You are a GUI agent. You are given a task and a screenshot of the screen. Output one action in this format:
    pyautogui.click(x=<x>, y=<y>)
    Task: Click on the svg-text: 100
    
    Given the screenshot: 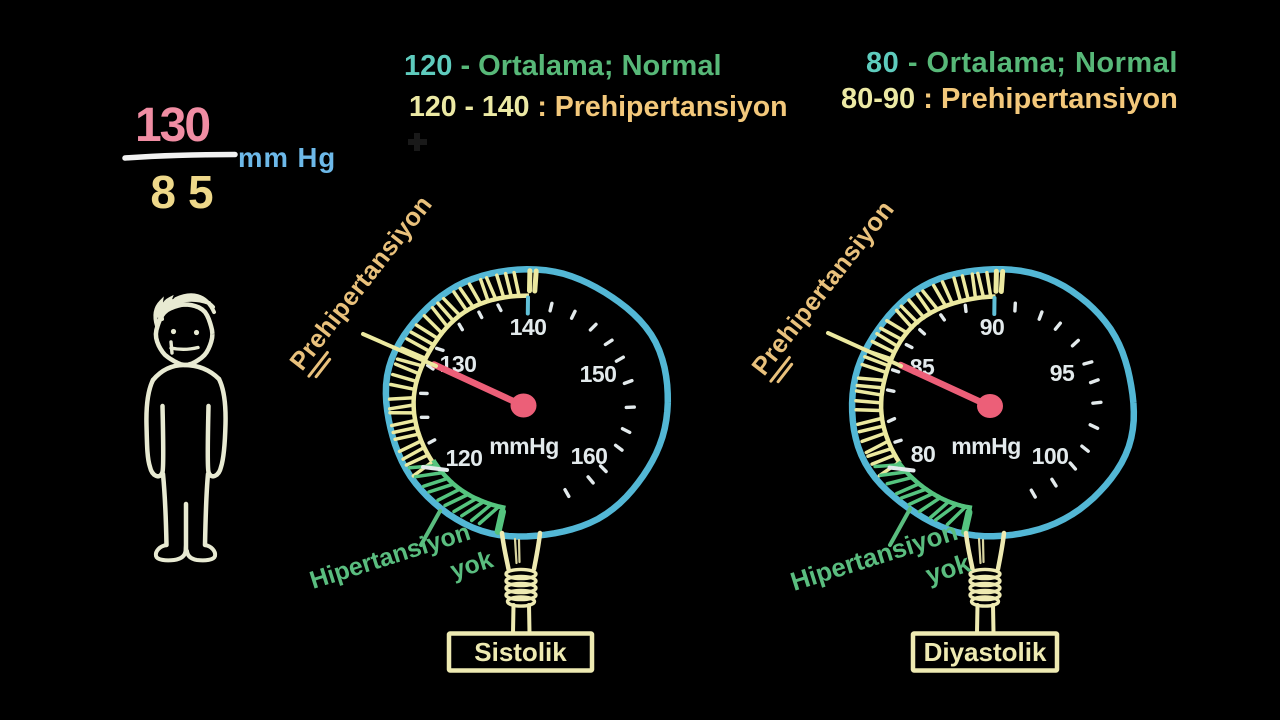 What is the action you would take?
    pyautogui.click(x=1050, y=456)
    